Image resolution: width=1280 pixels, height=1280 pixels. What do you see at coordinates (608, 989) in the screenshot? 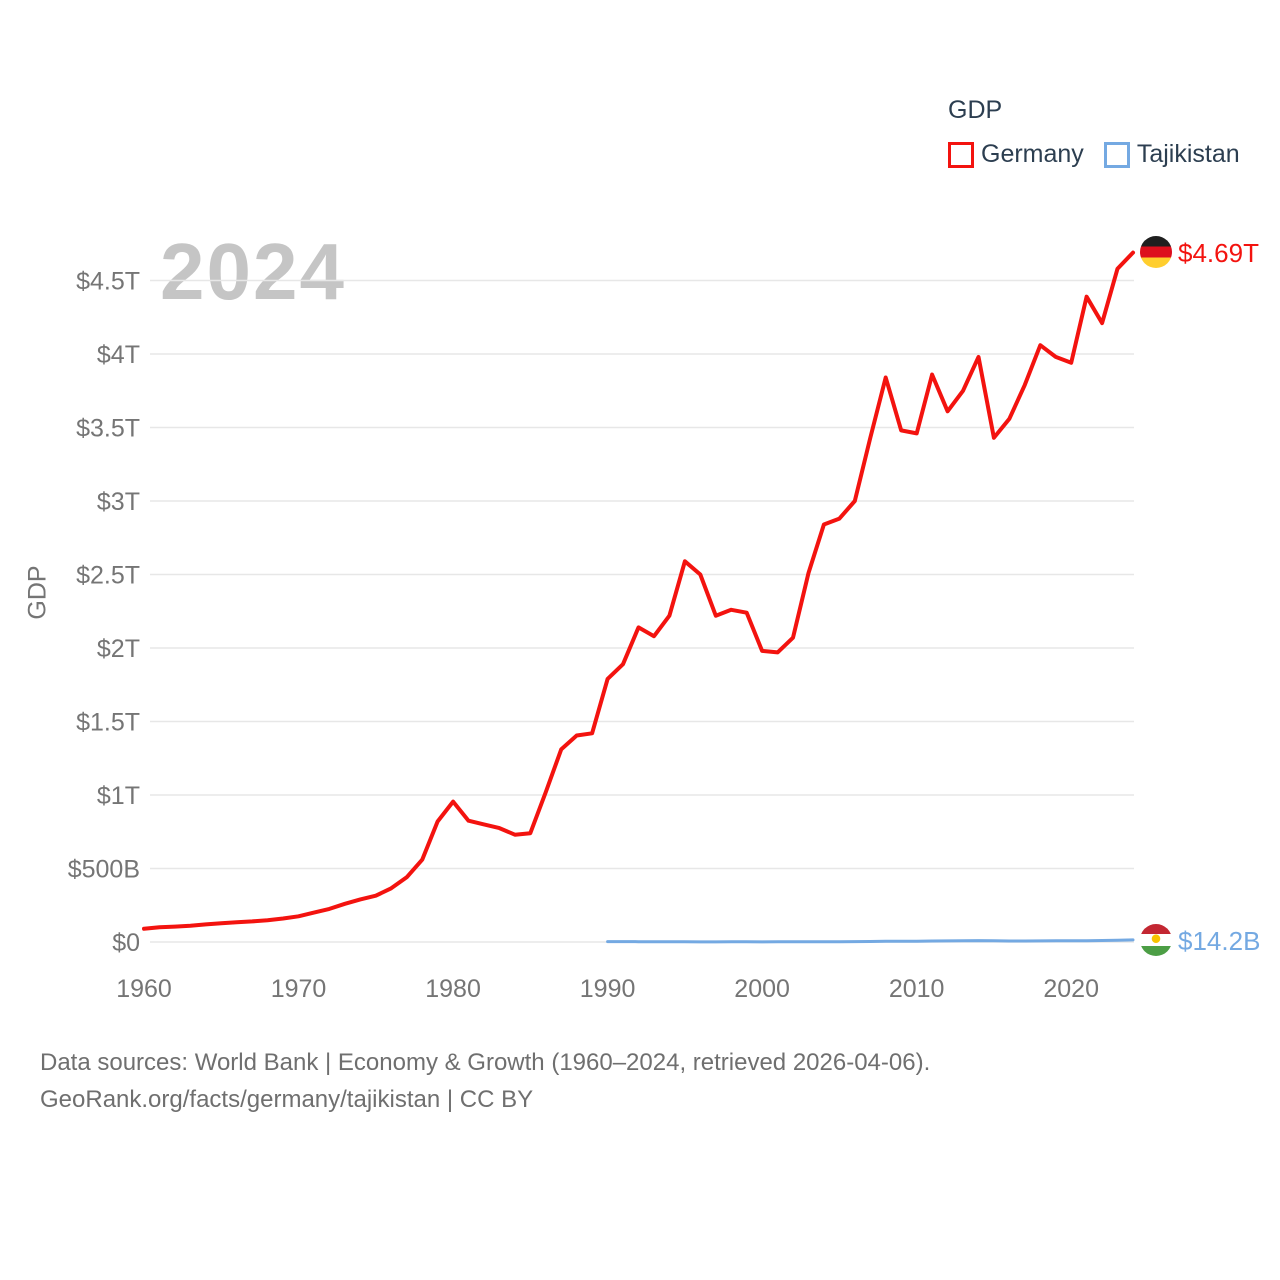
I see `x-tick-label: 1990` at bounding box center [608, 989].